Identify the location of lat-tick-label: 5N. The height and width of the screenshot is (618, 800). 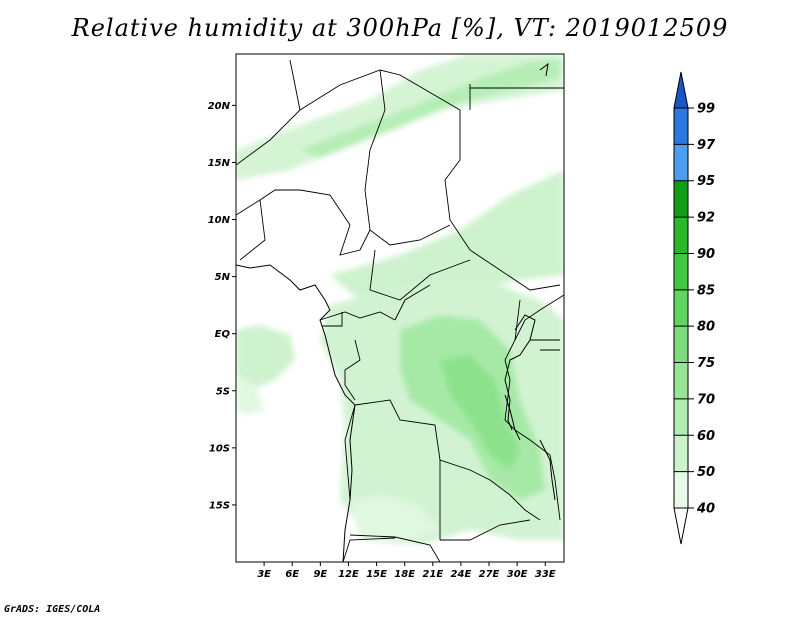
(223, 277).